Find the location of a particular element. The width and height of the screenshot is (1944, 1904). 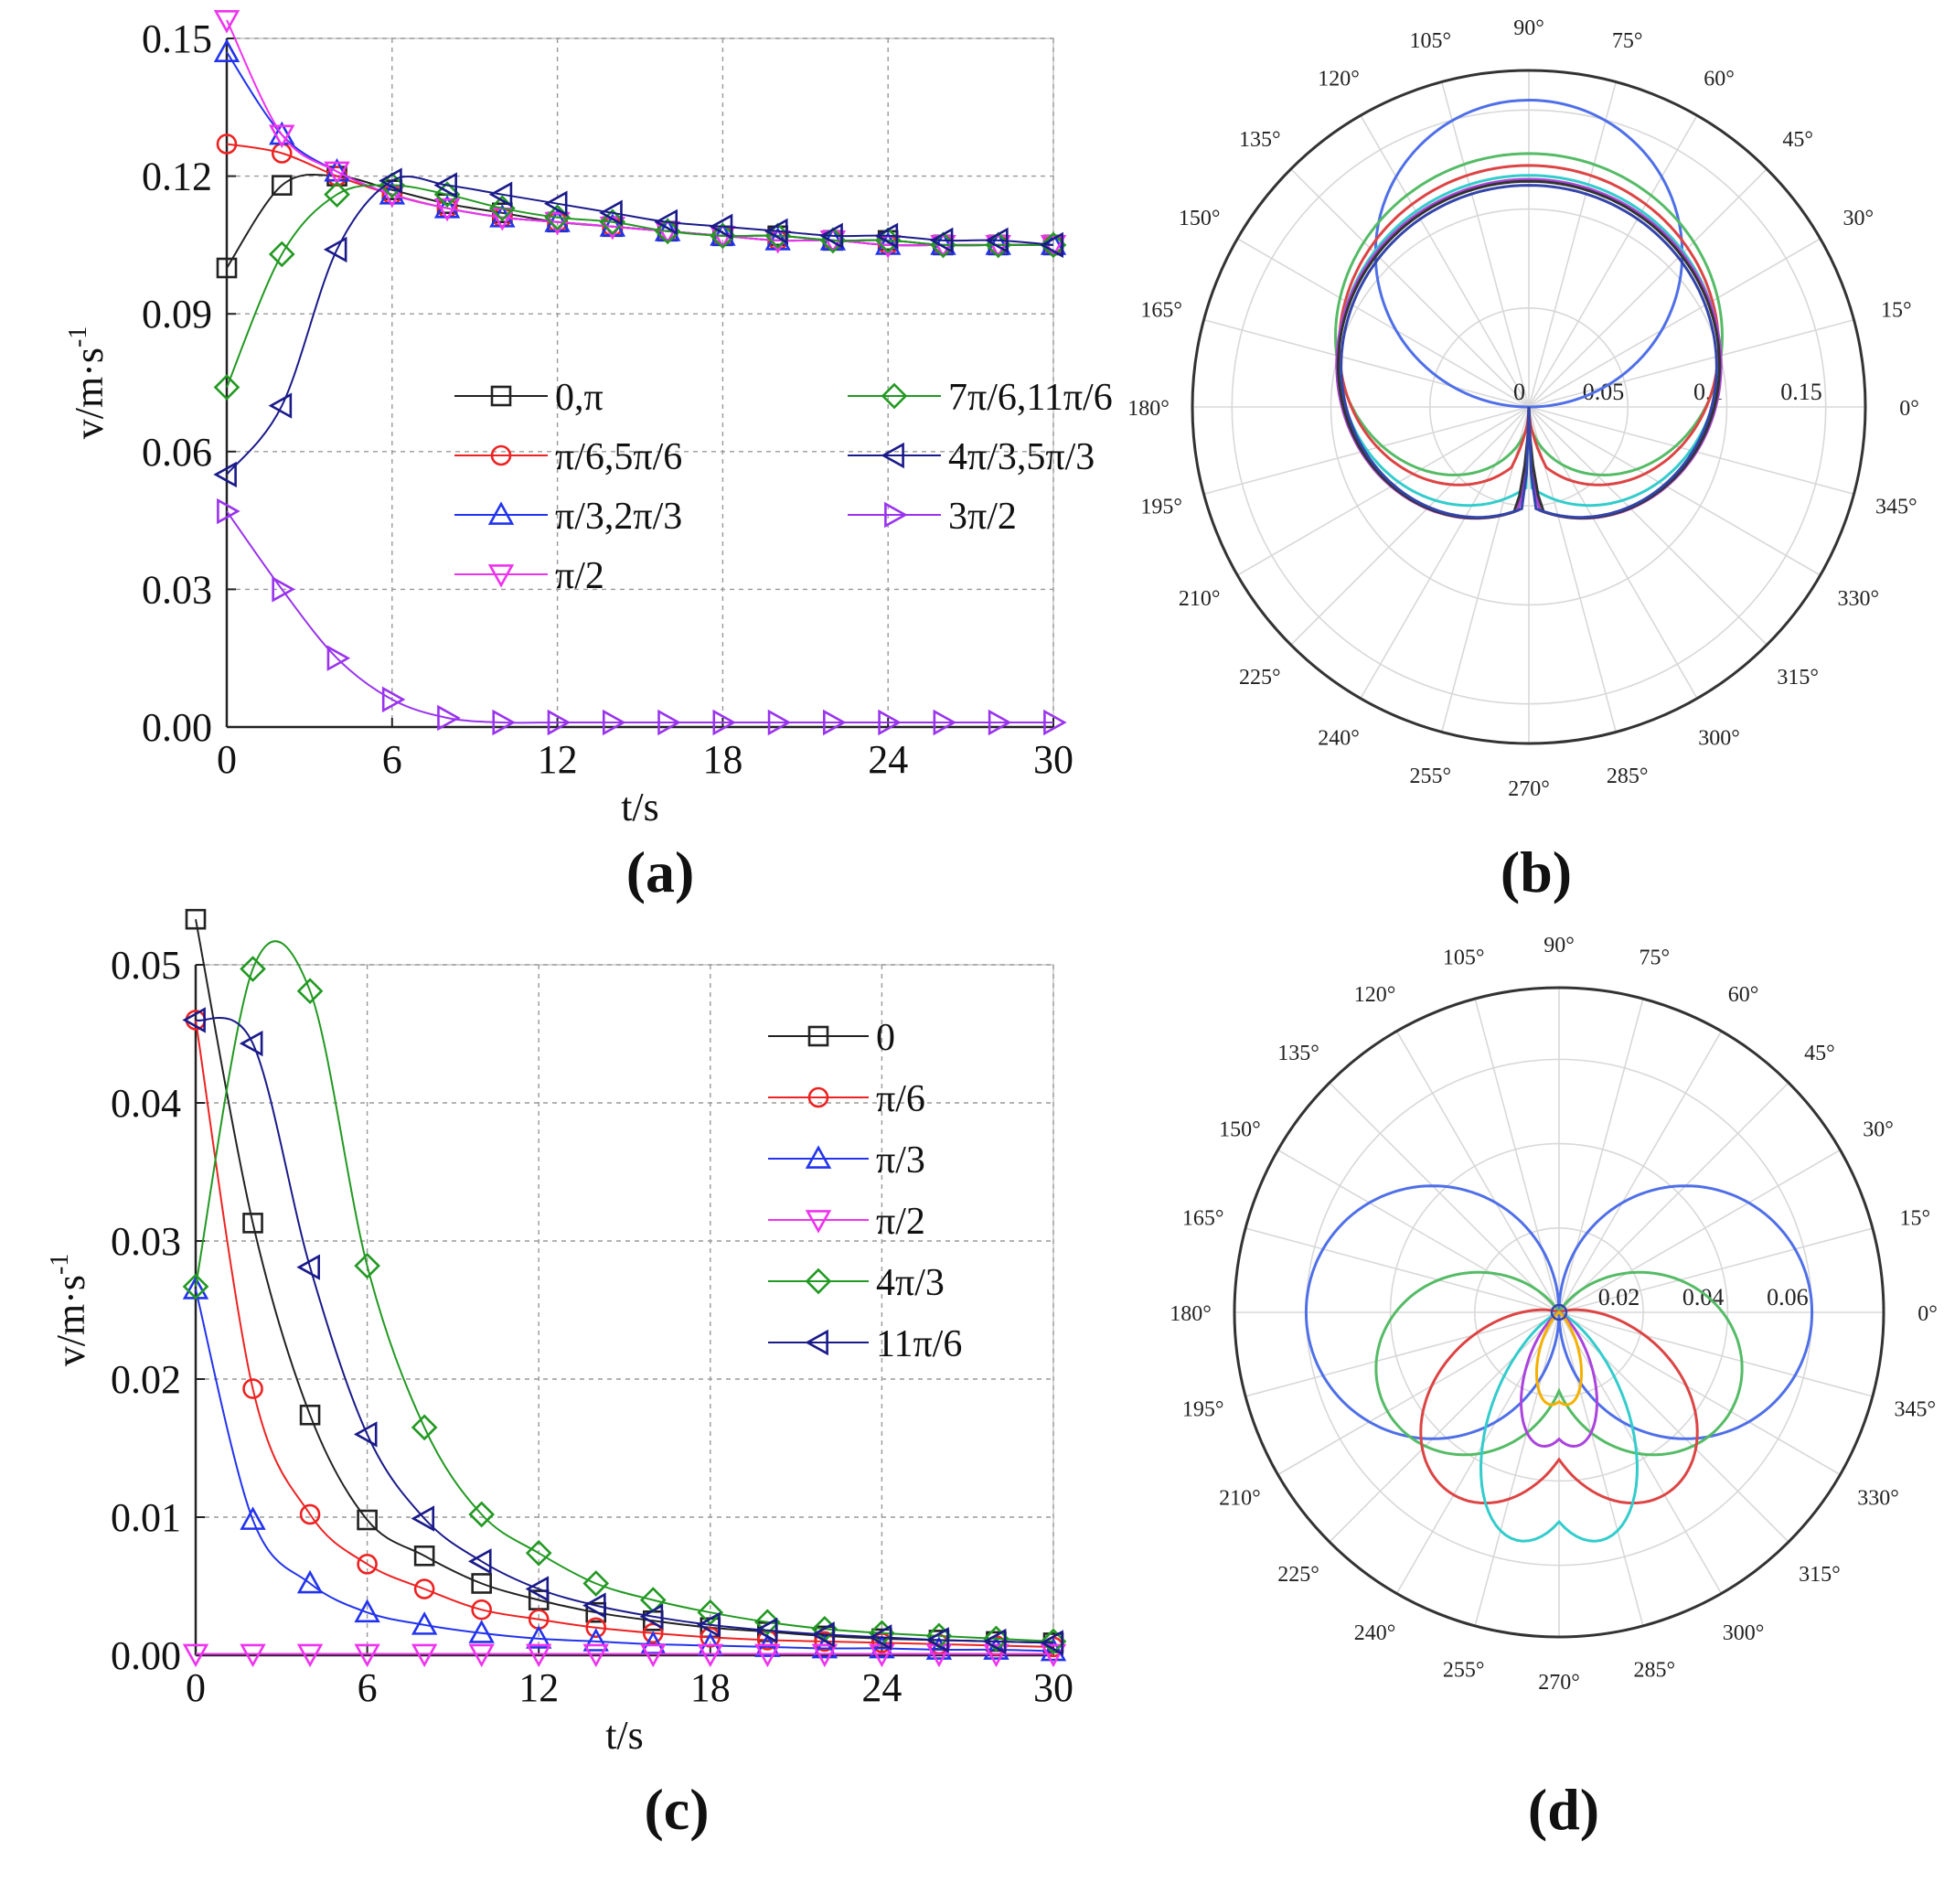

curve-orange is located at coordinates (1559, 1358).